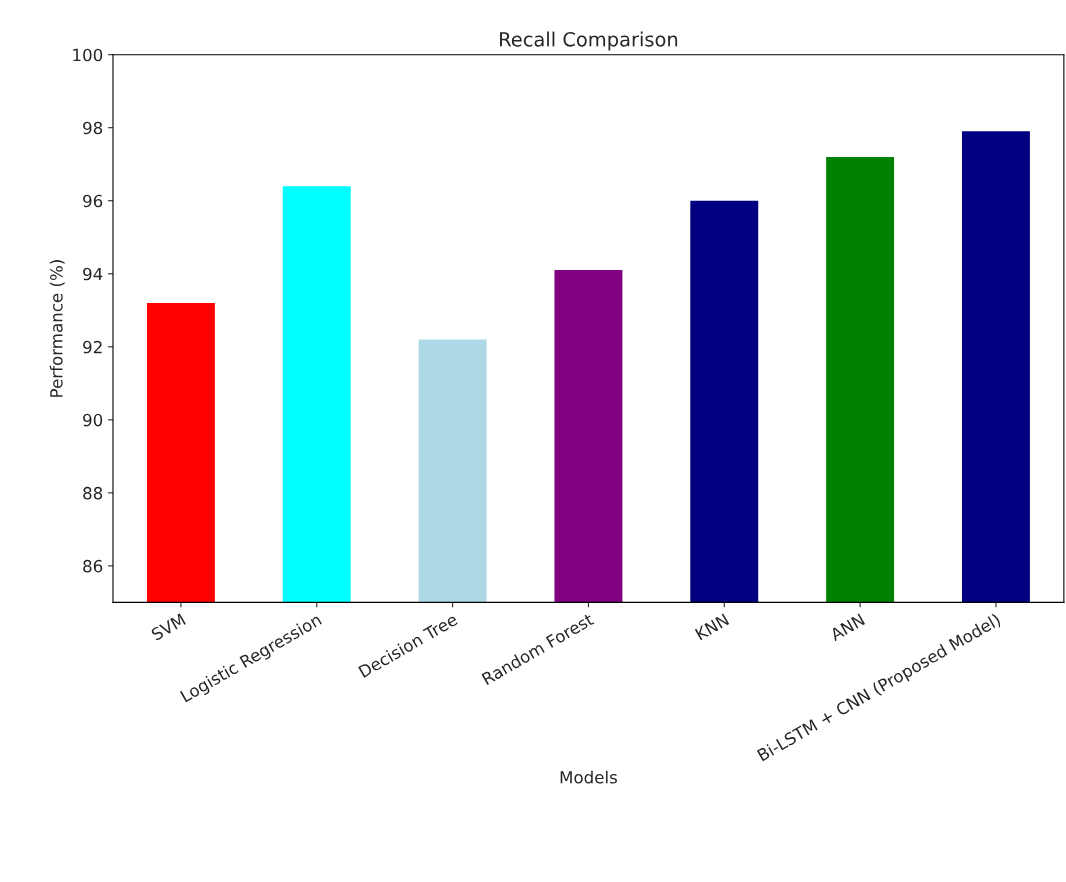  I want to click on y-tick-label: 94, so click(93, 274).